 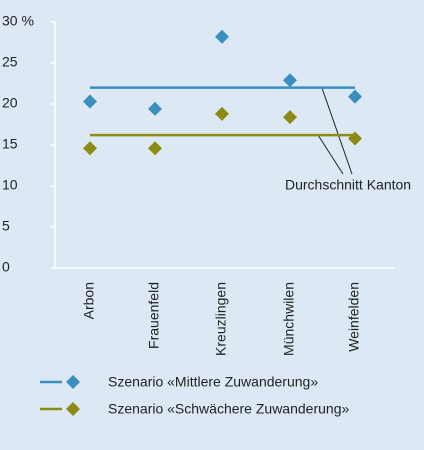 What do you see at coordinates (10, 185) in the screenshot?
I see `y-tick-label: 10` at bounding box center [10, 185].